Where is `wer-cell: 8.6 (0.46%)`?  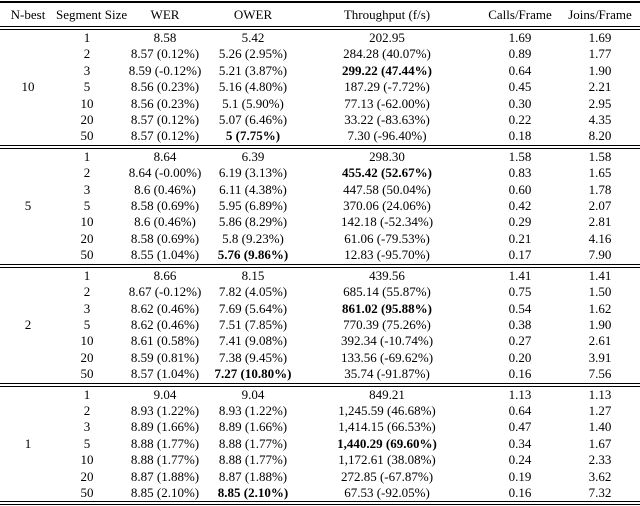 wer-cell: 8.6 (0.46%) is located at coordinates (165, 222).